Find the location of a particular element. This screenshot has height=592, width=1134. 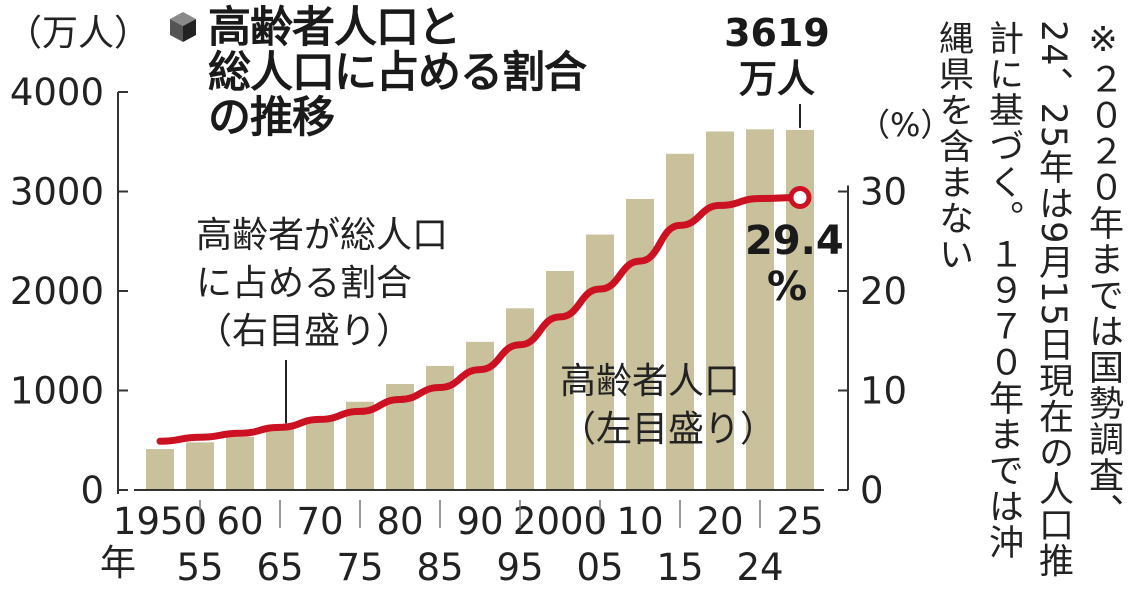

left-axis-tick-label: 3000 is located at coordinates (57, 192).